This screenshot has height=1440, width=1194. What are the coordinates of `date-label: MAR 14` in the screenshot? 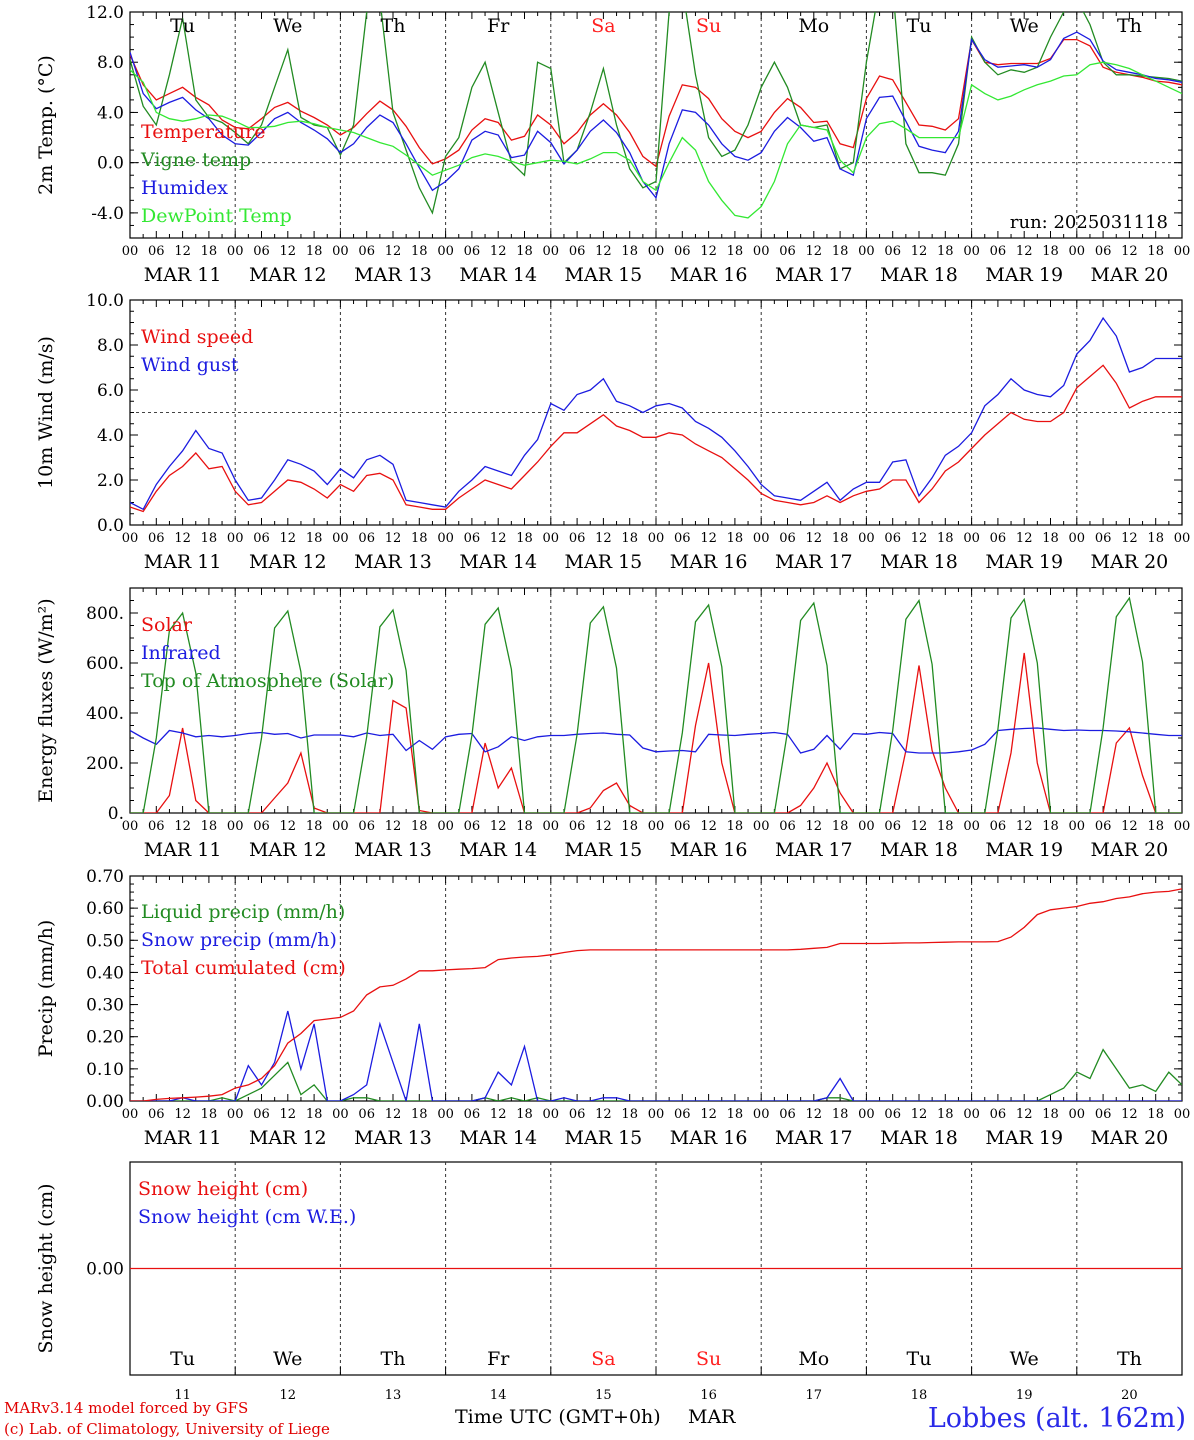 It's located at (498, 562).